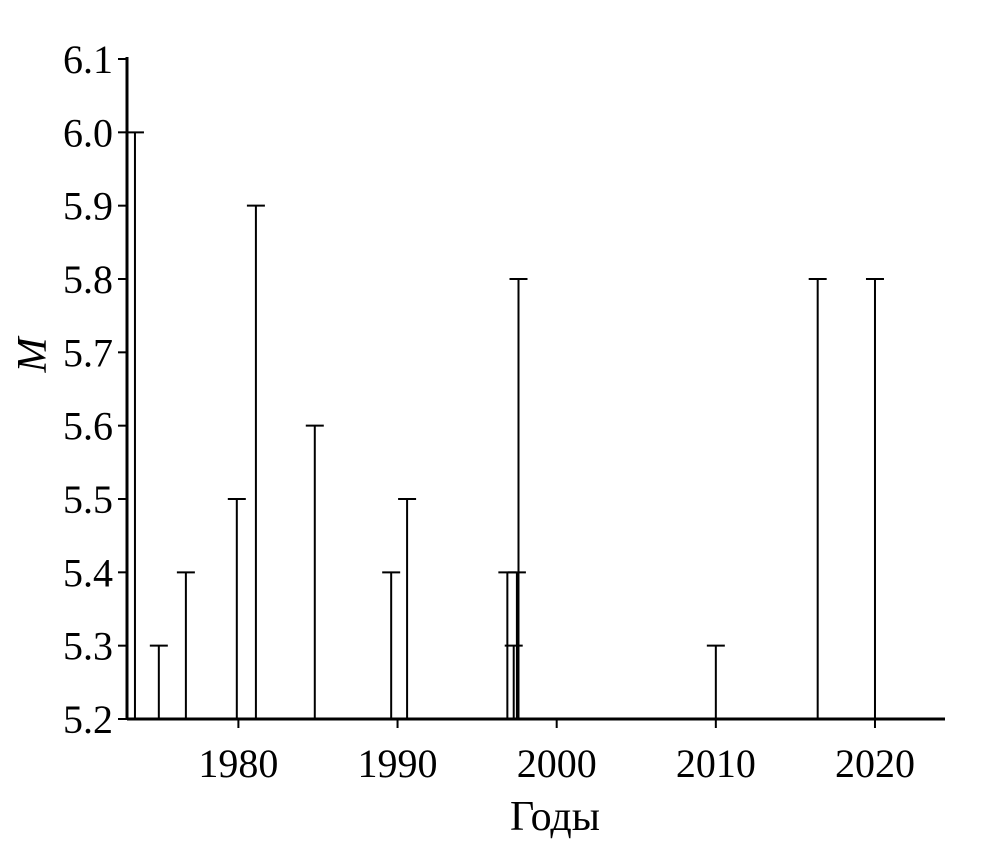 The image size is (999, 846). Describe the element at coordinates (557, 763) in the screenshot. I see `x-tick-label: 2000` at that location.